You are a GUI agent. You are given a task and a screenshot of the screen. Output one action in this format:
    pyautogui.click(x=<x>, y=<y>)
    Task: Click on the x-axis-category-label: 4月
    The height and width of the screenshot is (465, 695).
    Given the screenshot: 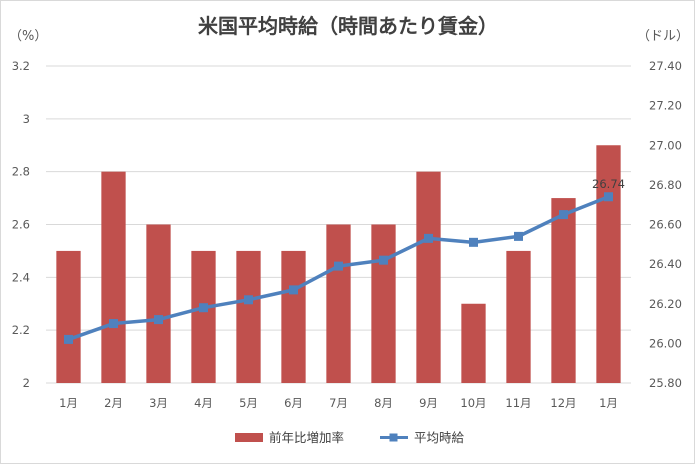 What is the action you would take?
    pyautogui.click(x=203, y=403)
    